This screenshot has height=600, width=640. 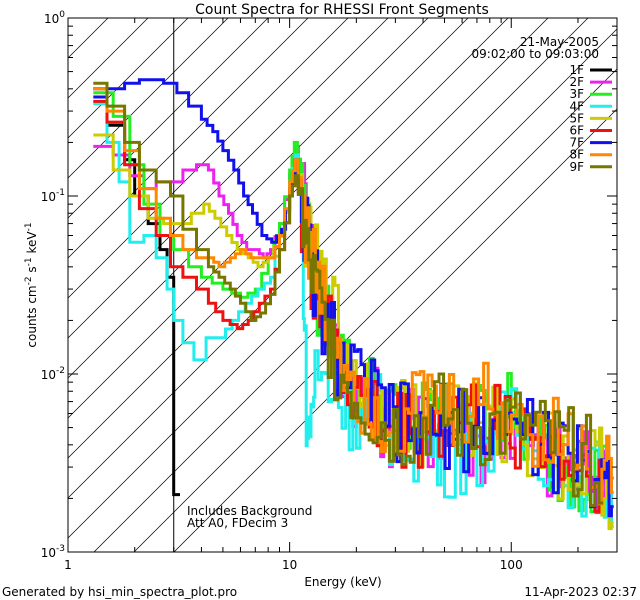 I want to click on x-axis-label: Energy (keV), so click(x=342, y=582).